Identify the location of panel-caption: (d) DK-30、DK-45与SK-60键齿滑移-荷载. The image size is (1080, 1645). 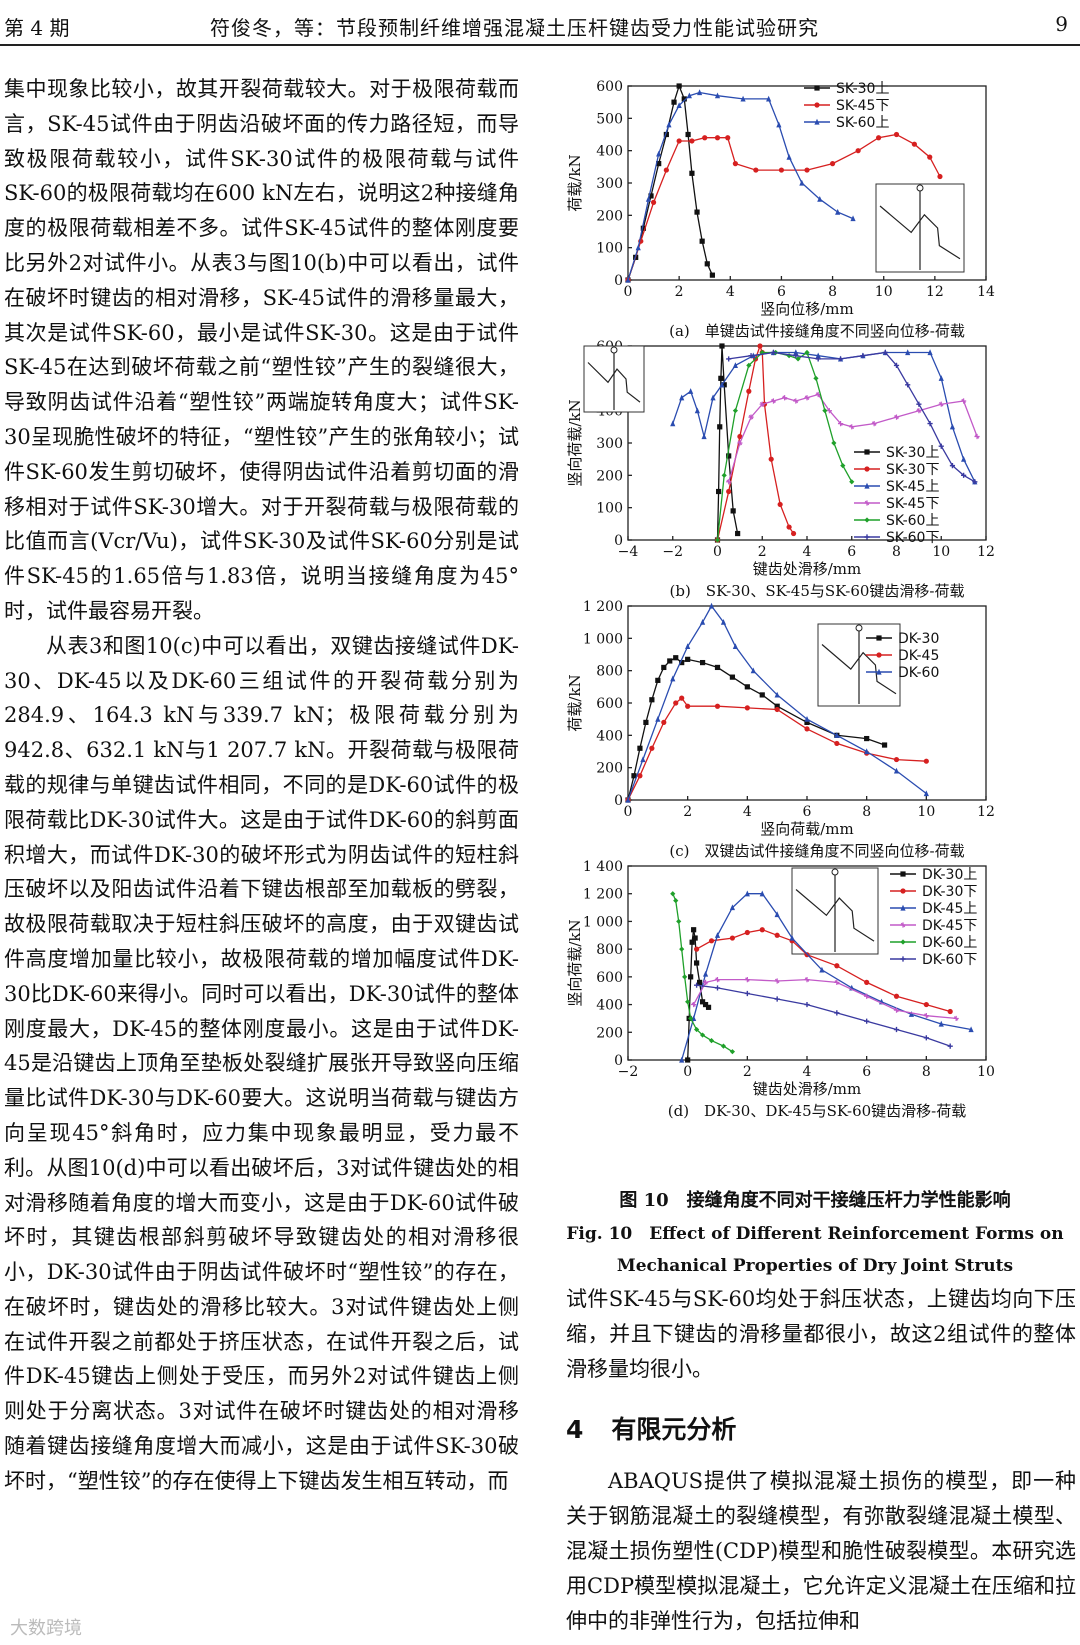
(817, 1111).